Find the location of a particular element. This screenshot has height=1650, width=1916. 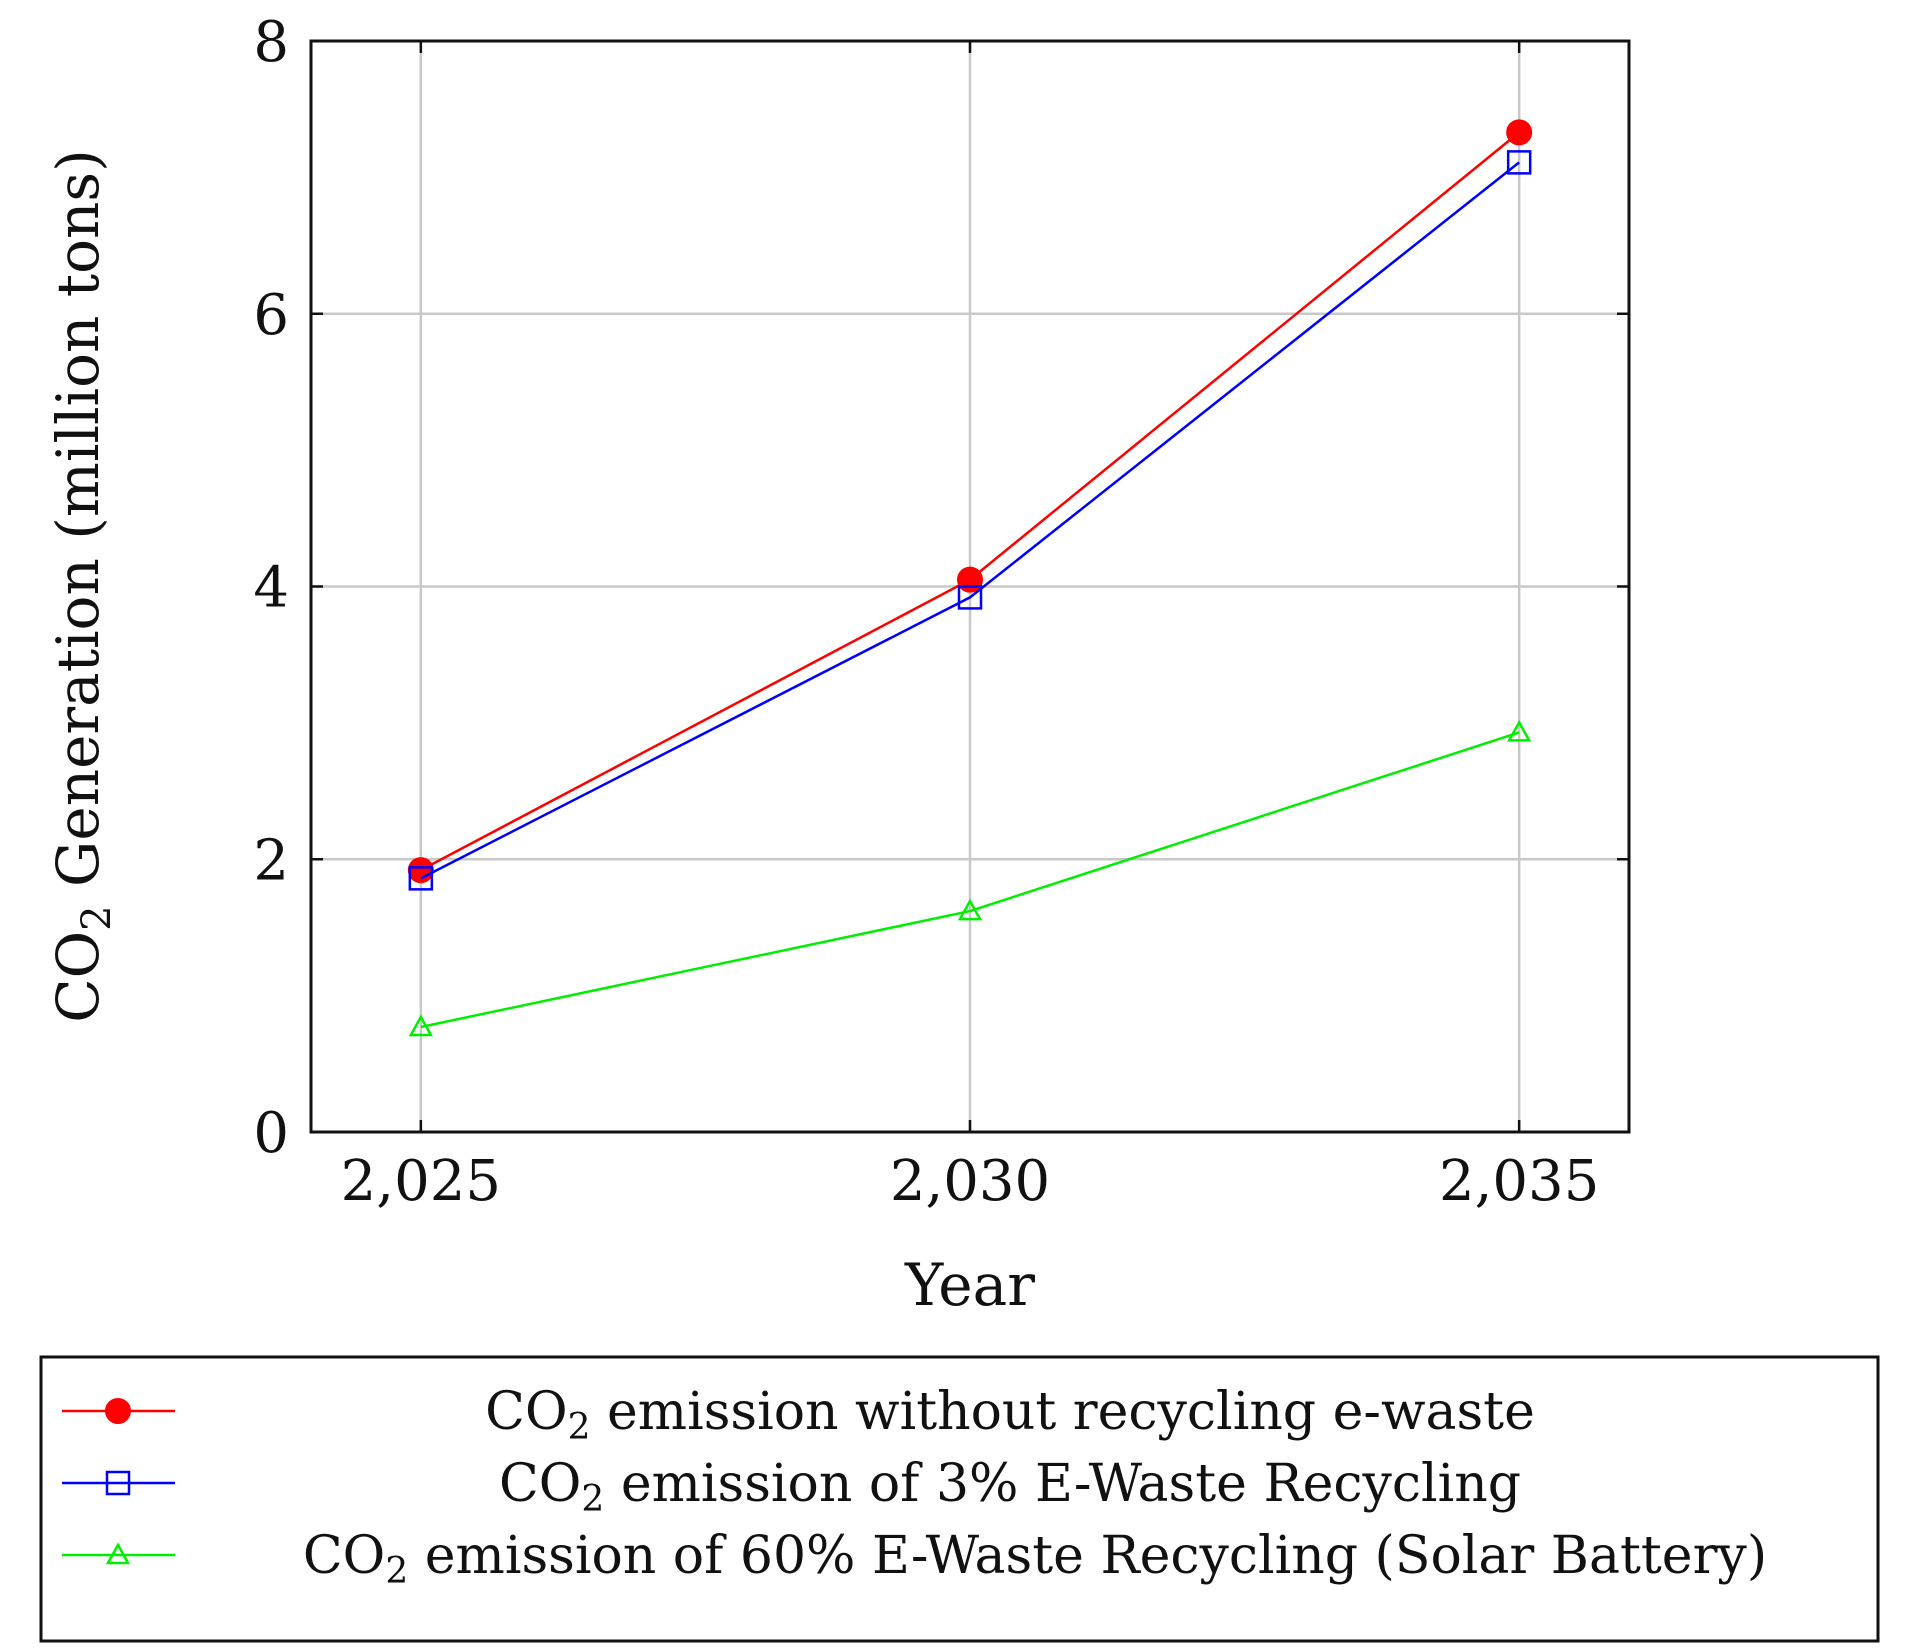

x-axis-title: Year is located at coordinates (969, 1285).